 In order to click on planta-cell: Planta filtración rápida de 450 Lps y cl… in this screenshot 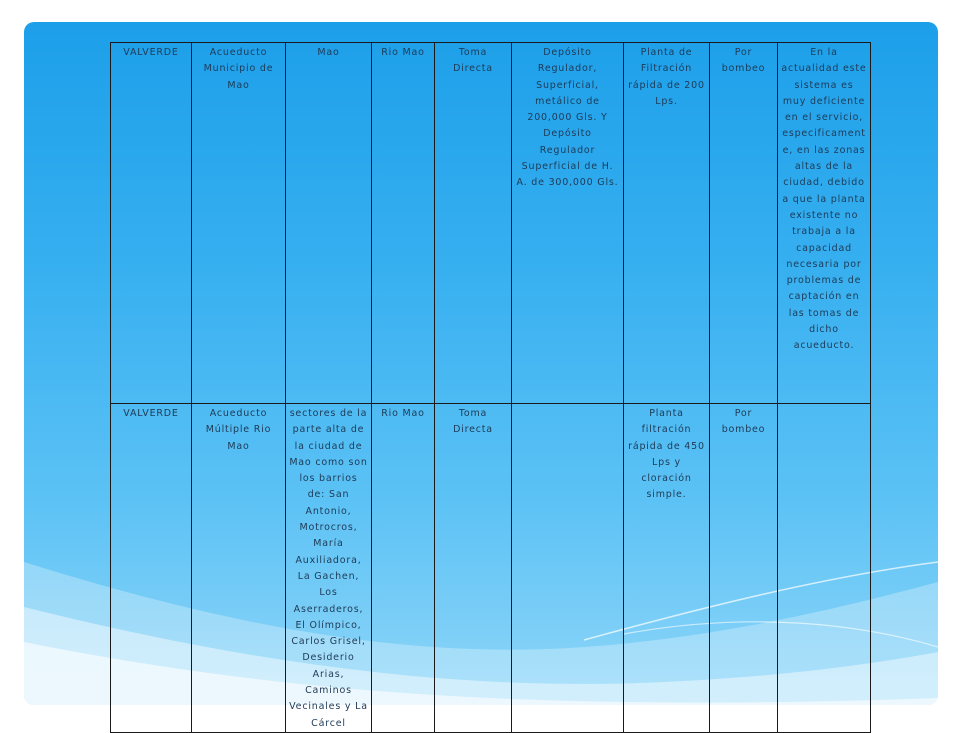, I will do `click(666, 568)`.